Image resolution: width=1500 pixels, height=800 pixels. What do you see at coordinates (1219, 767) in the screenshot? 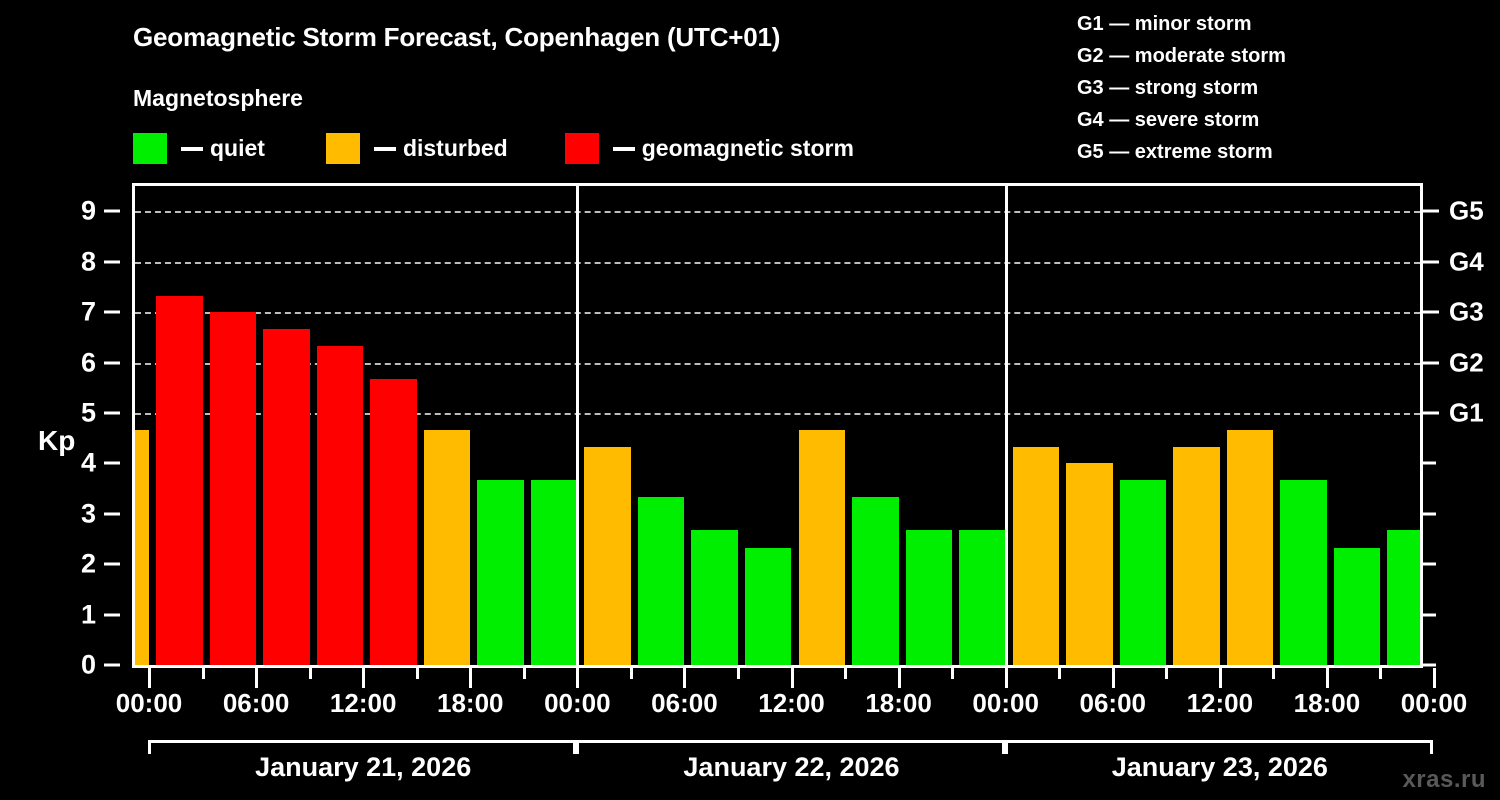
I see `day-label-3: January 23, 2026` at bounding box center [1219, 767].